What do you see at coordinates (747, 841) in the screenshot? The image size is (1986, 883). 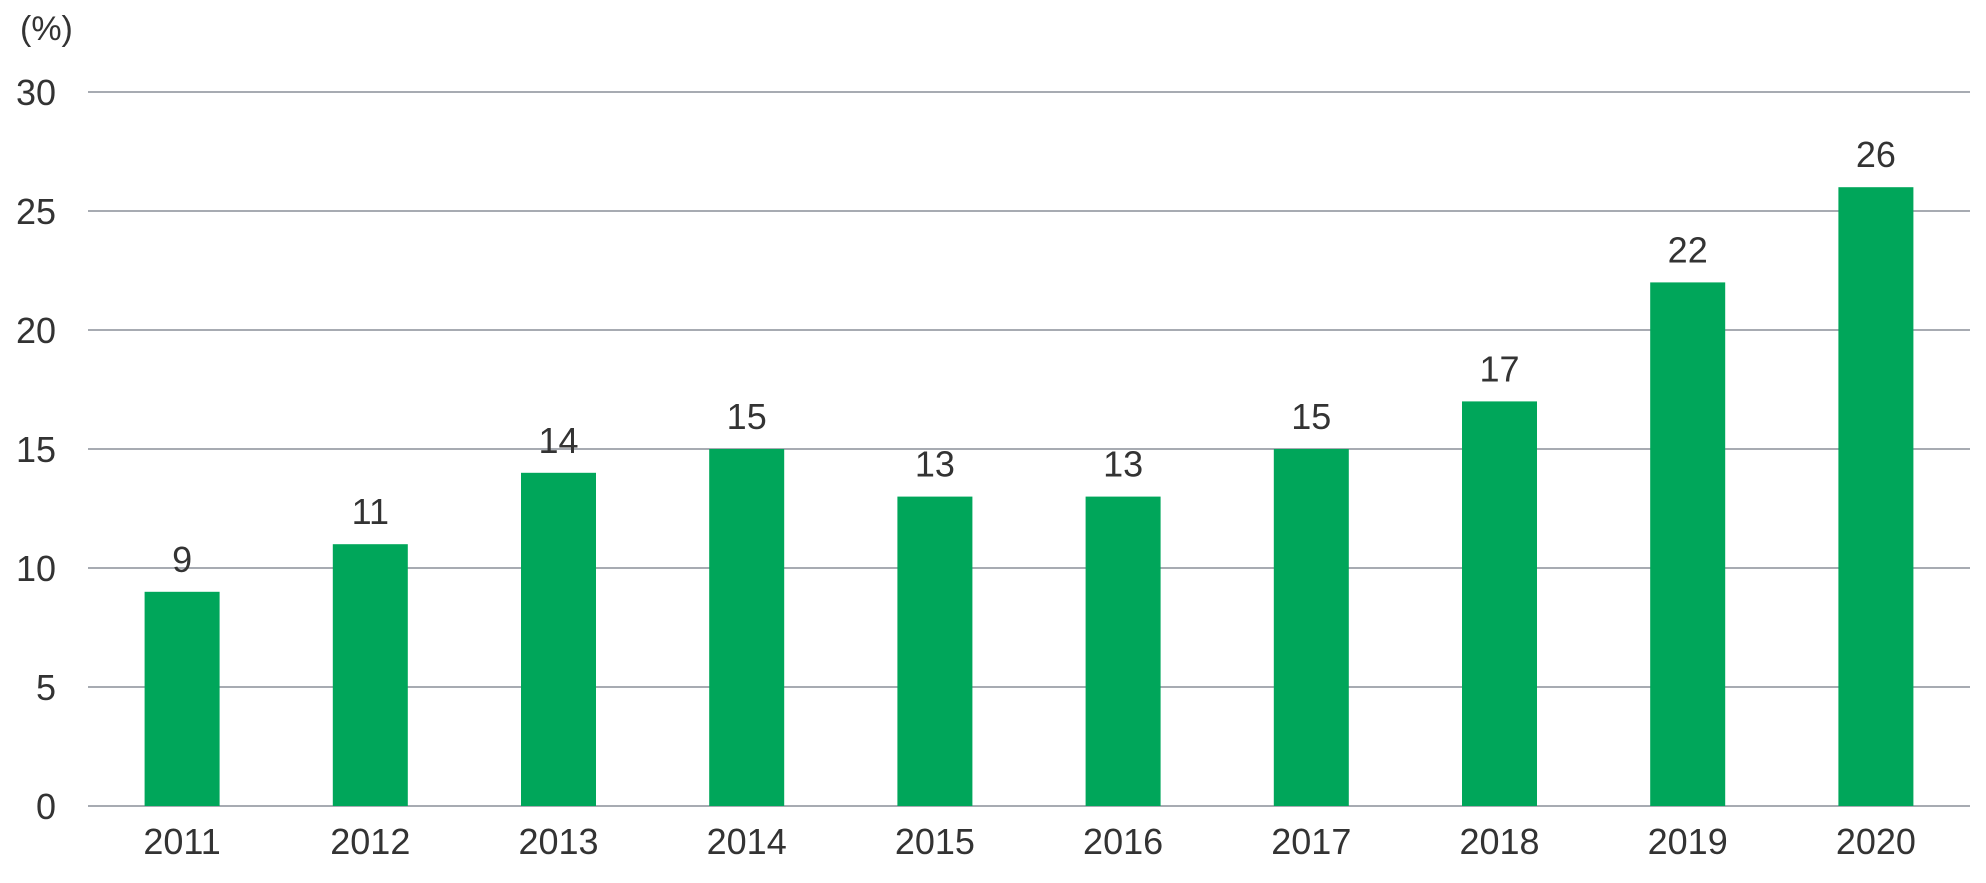 I see `x-tick-label: 2014` at bounding box center [747, 841].